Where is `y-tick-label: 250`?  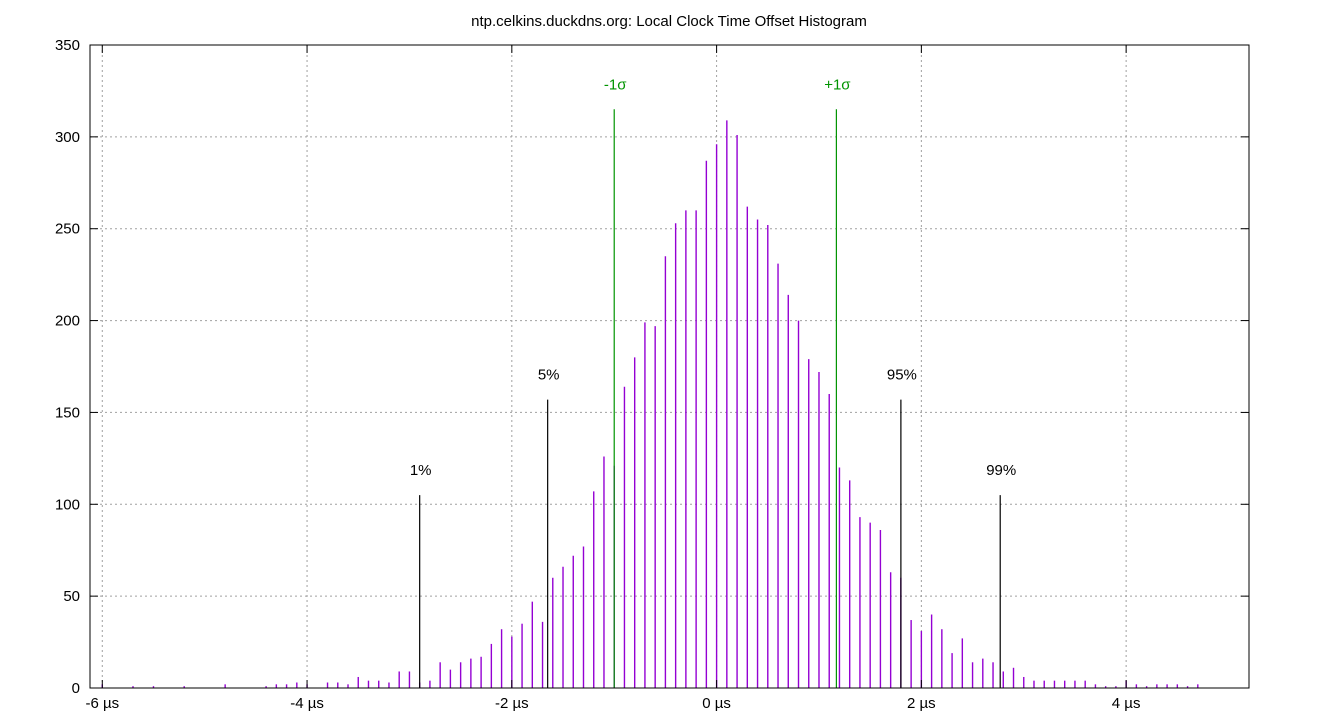 y-tick-label: 250 is located at coordinates (67, 229).